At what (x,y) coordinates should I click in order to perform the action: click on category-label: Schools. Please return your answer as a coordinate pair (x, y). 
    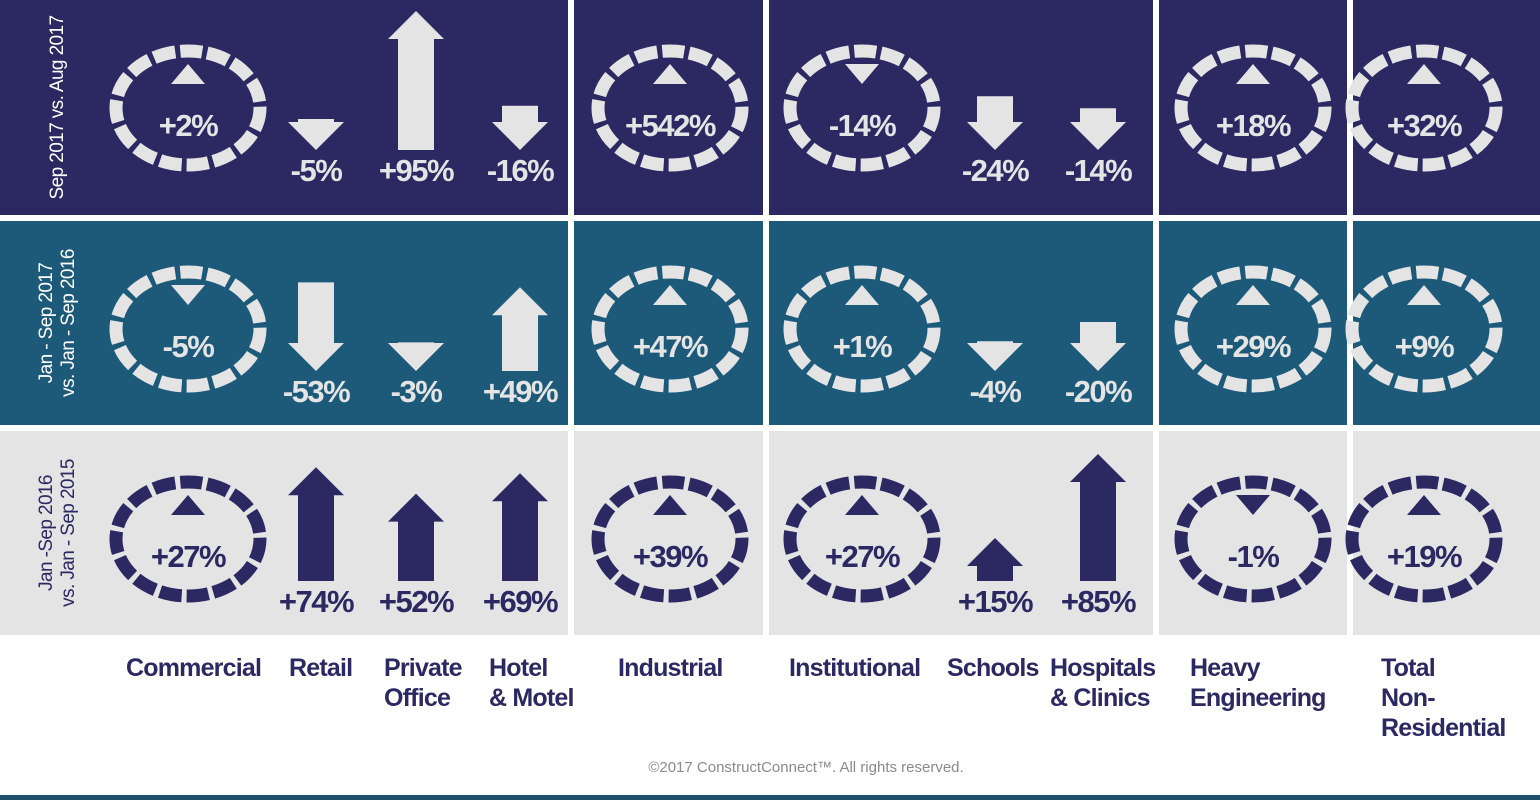
    Looking at the image, I should click on (993, 668).